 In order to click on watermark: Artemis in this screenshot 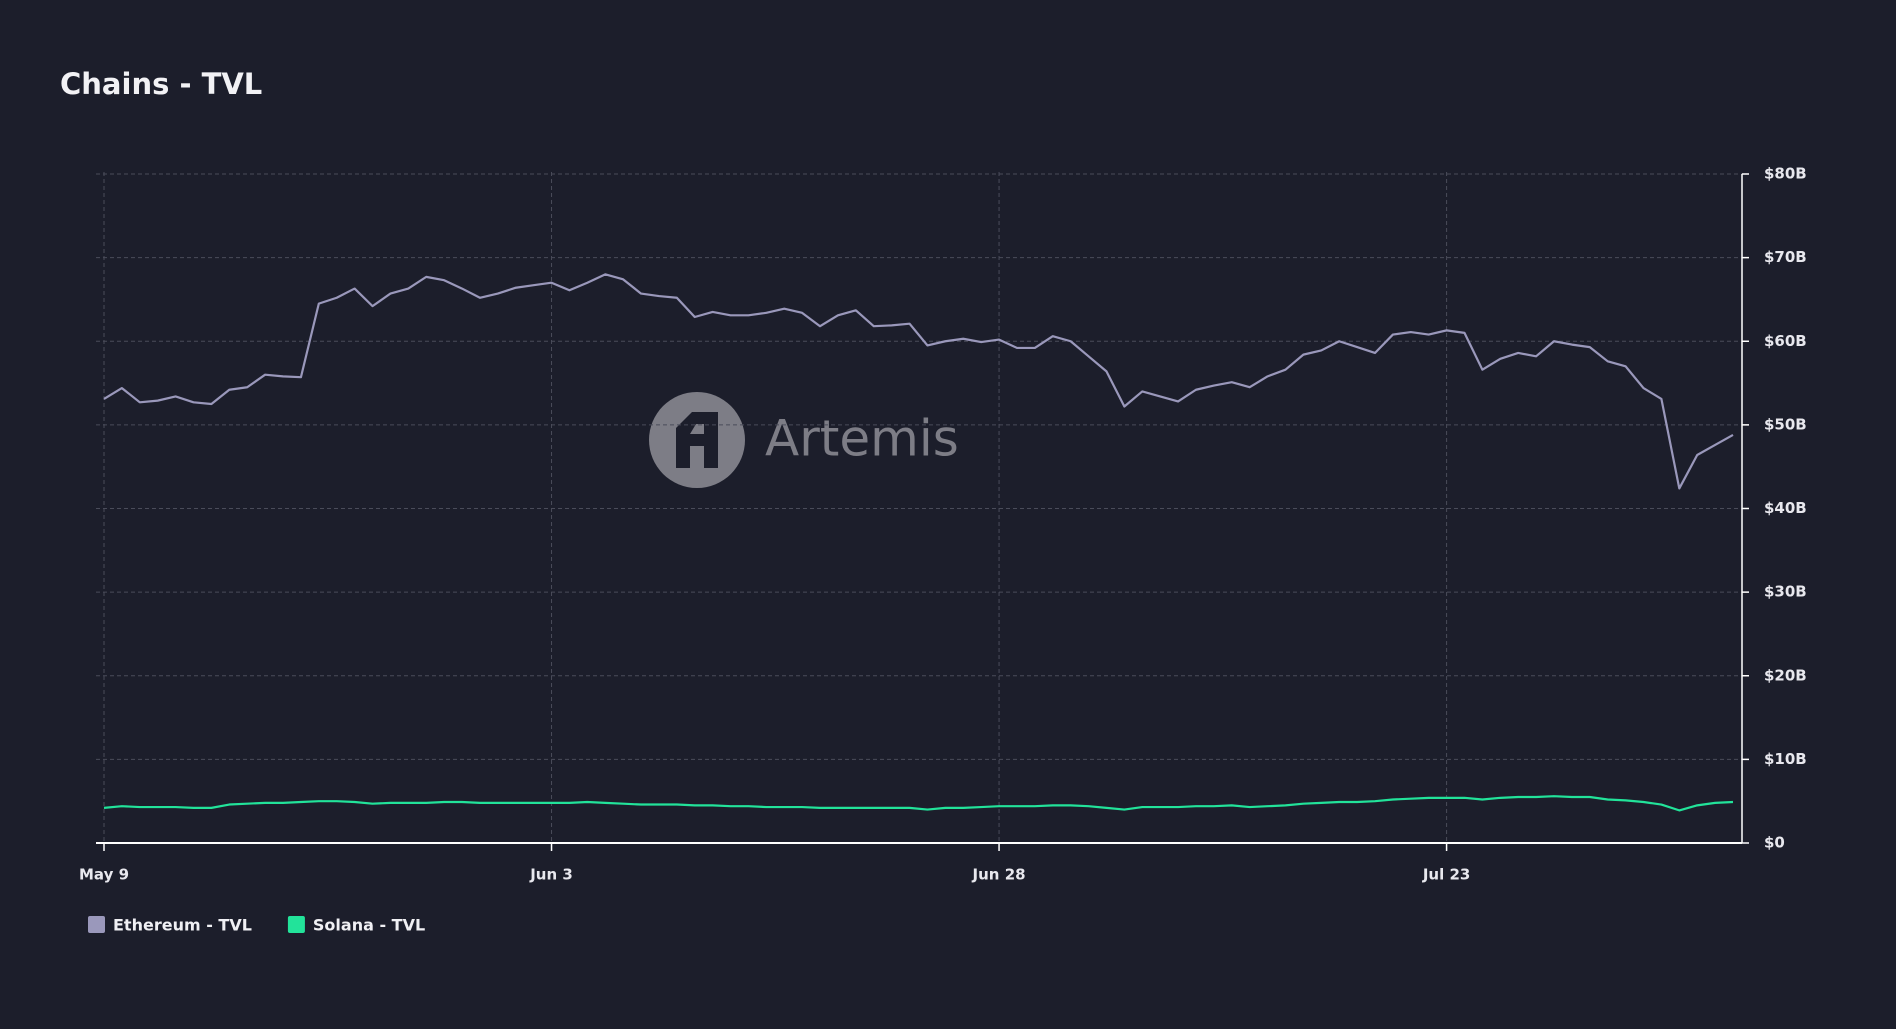, I will do `click(804, 440)`.